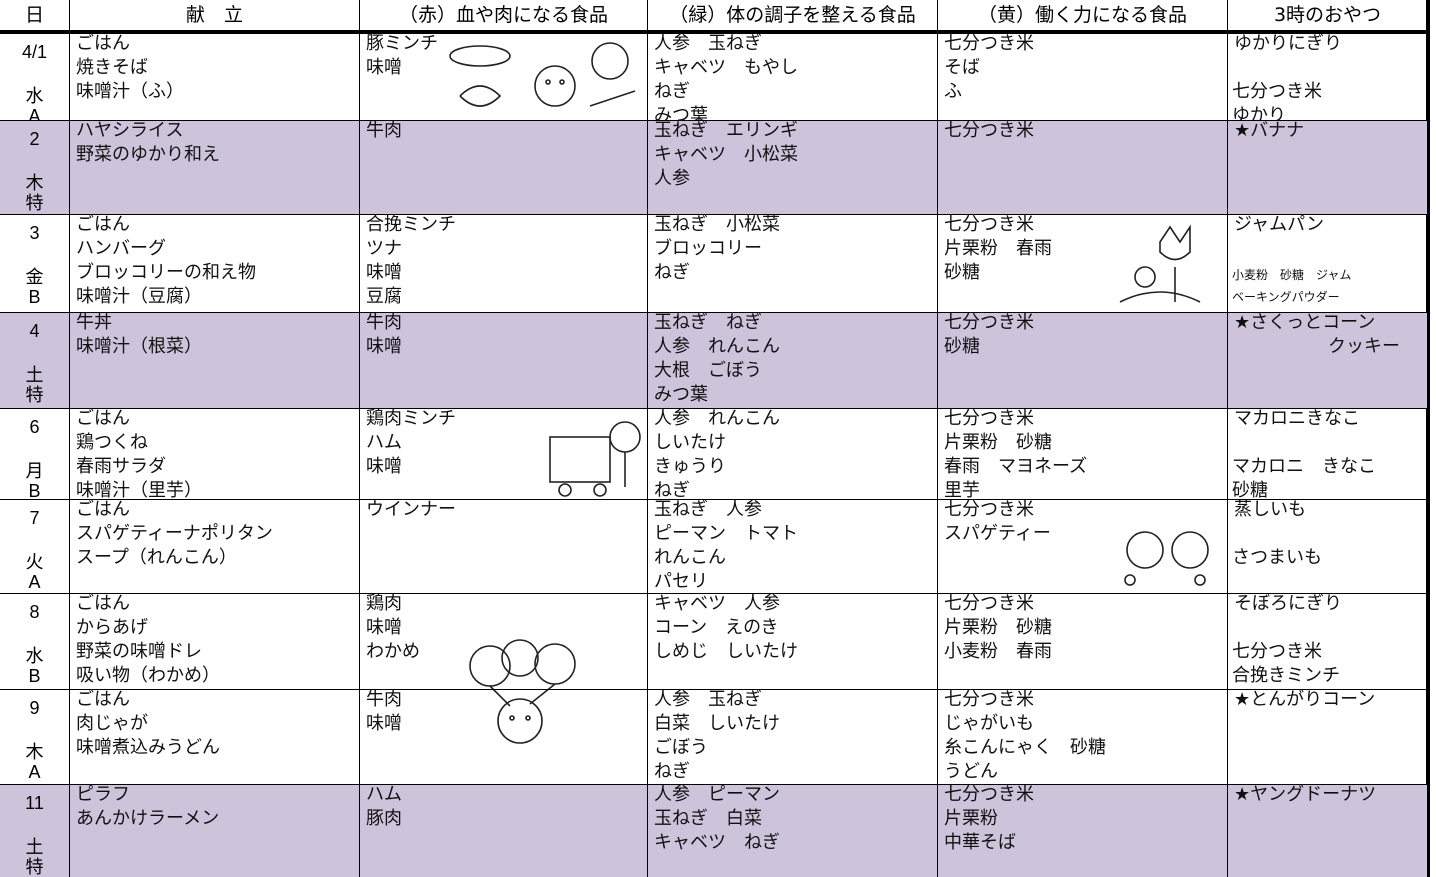 The width and height of the screenshot is (1436, 877). Describe the element at coordinates (504, 454) in the screenshot. I see `table-cell: 鶏肉ミンチ ハム 味噌` at that location.